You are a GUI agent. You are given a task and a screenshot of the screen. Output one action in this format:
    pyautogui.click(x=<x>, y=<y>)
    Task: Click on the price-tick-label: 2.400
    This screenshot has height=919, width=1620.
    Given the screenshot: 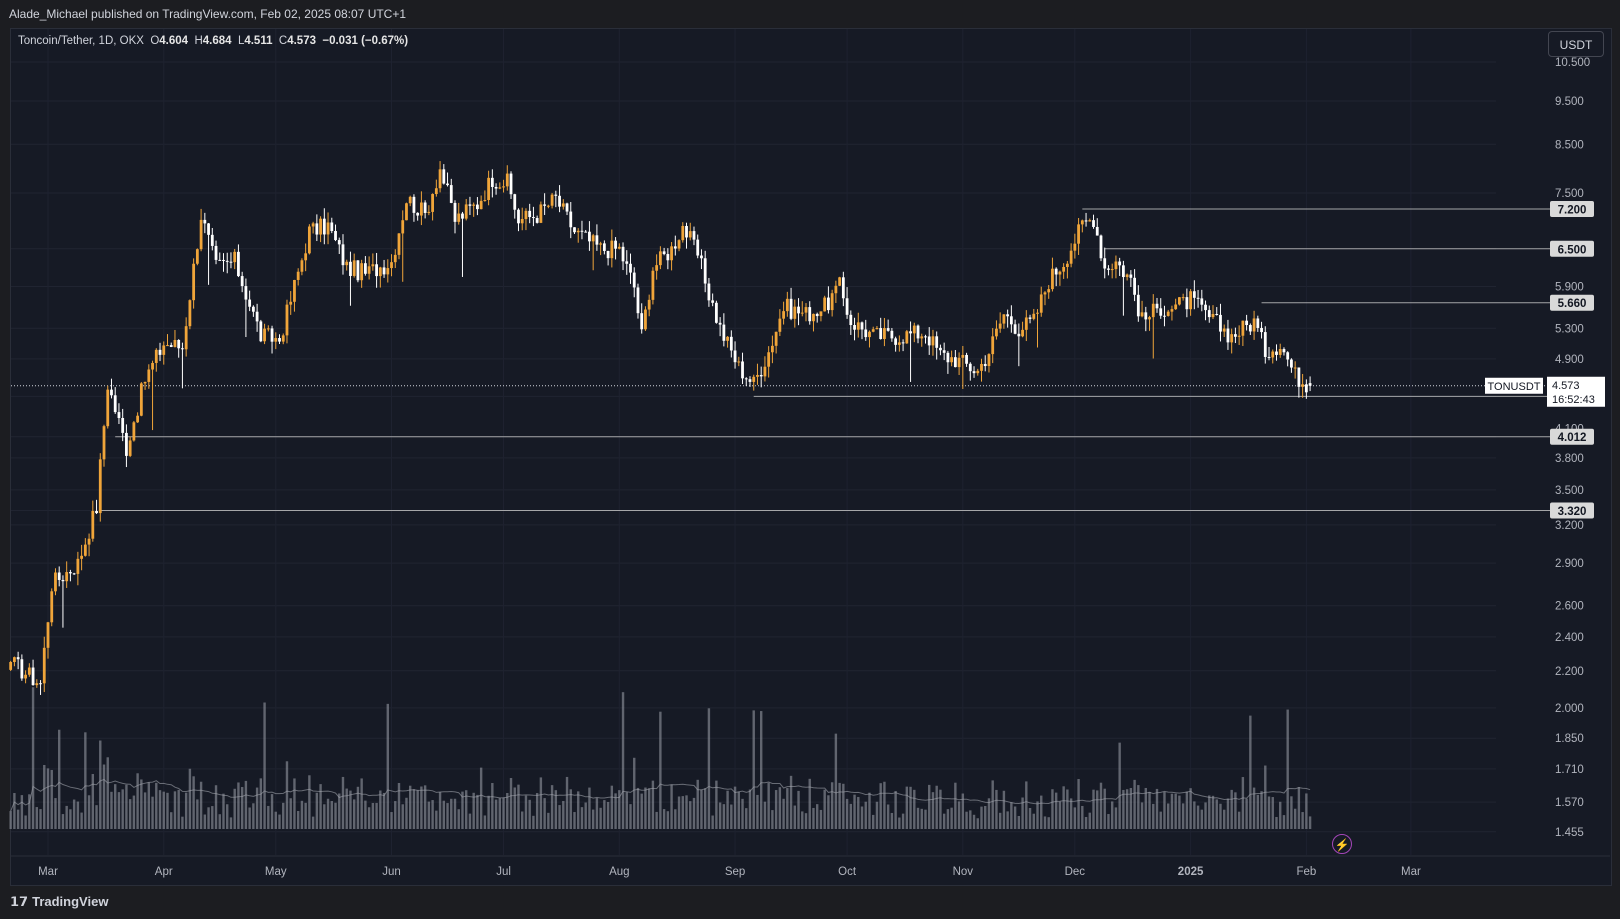 What is the action you would take?
    pyautogui.click(x=1569, y=638)
    